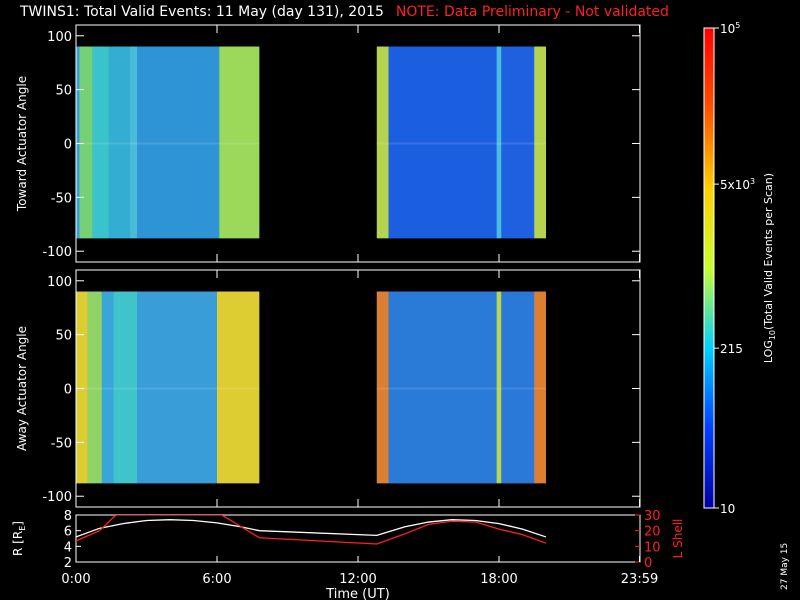  Describe the element at coordinates (22, 388) in the screenshot. I see `y-axis-label: Away Actuator Angle` at that location.